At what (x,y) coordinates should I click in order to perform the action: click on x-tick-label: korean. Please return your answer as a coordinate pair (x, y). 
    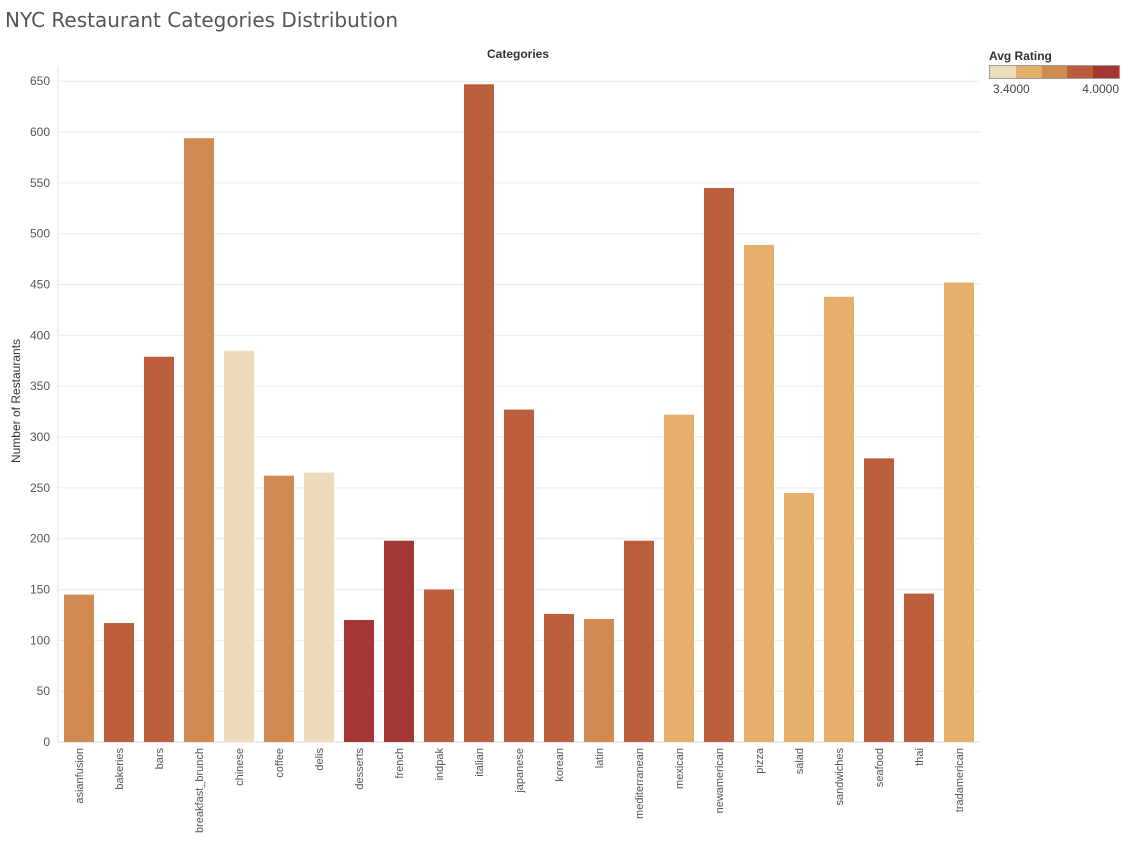
    Looking at the image, I should click on (560, 765).